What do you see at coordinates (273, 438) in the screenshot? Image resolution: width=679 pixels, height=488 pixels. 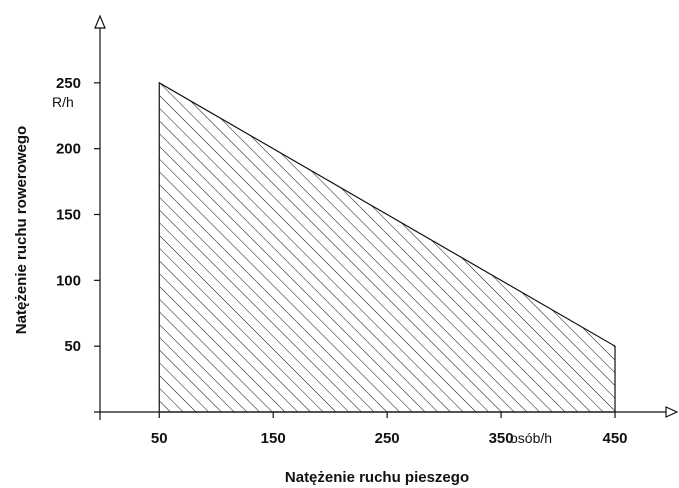 I see `x-tick-label: 150` at bounding box center [273, 438].